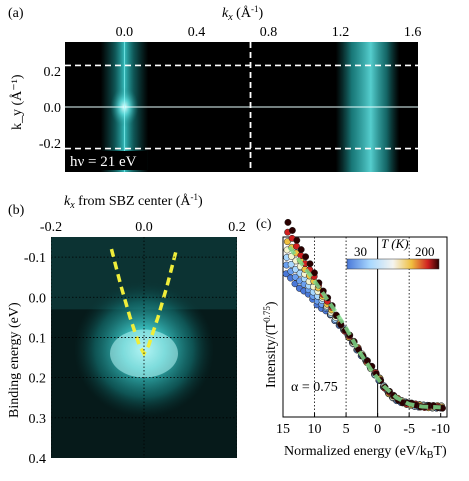  What do you see at coordinates (363, 425) in the screenshot?
I see `panel-c-axes: 15 10 5 0 -5 -10` at bounding box center [363, 425].